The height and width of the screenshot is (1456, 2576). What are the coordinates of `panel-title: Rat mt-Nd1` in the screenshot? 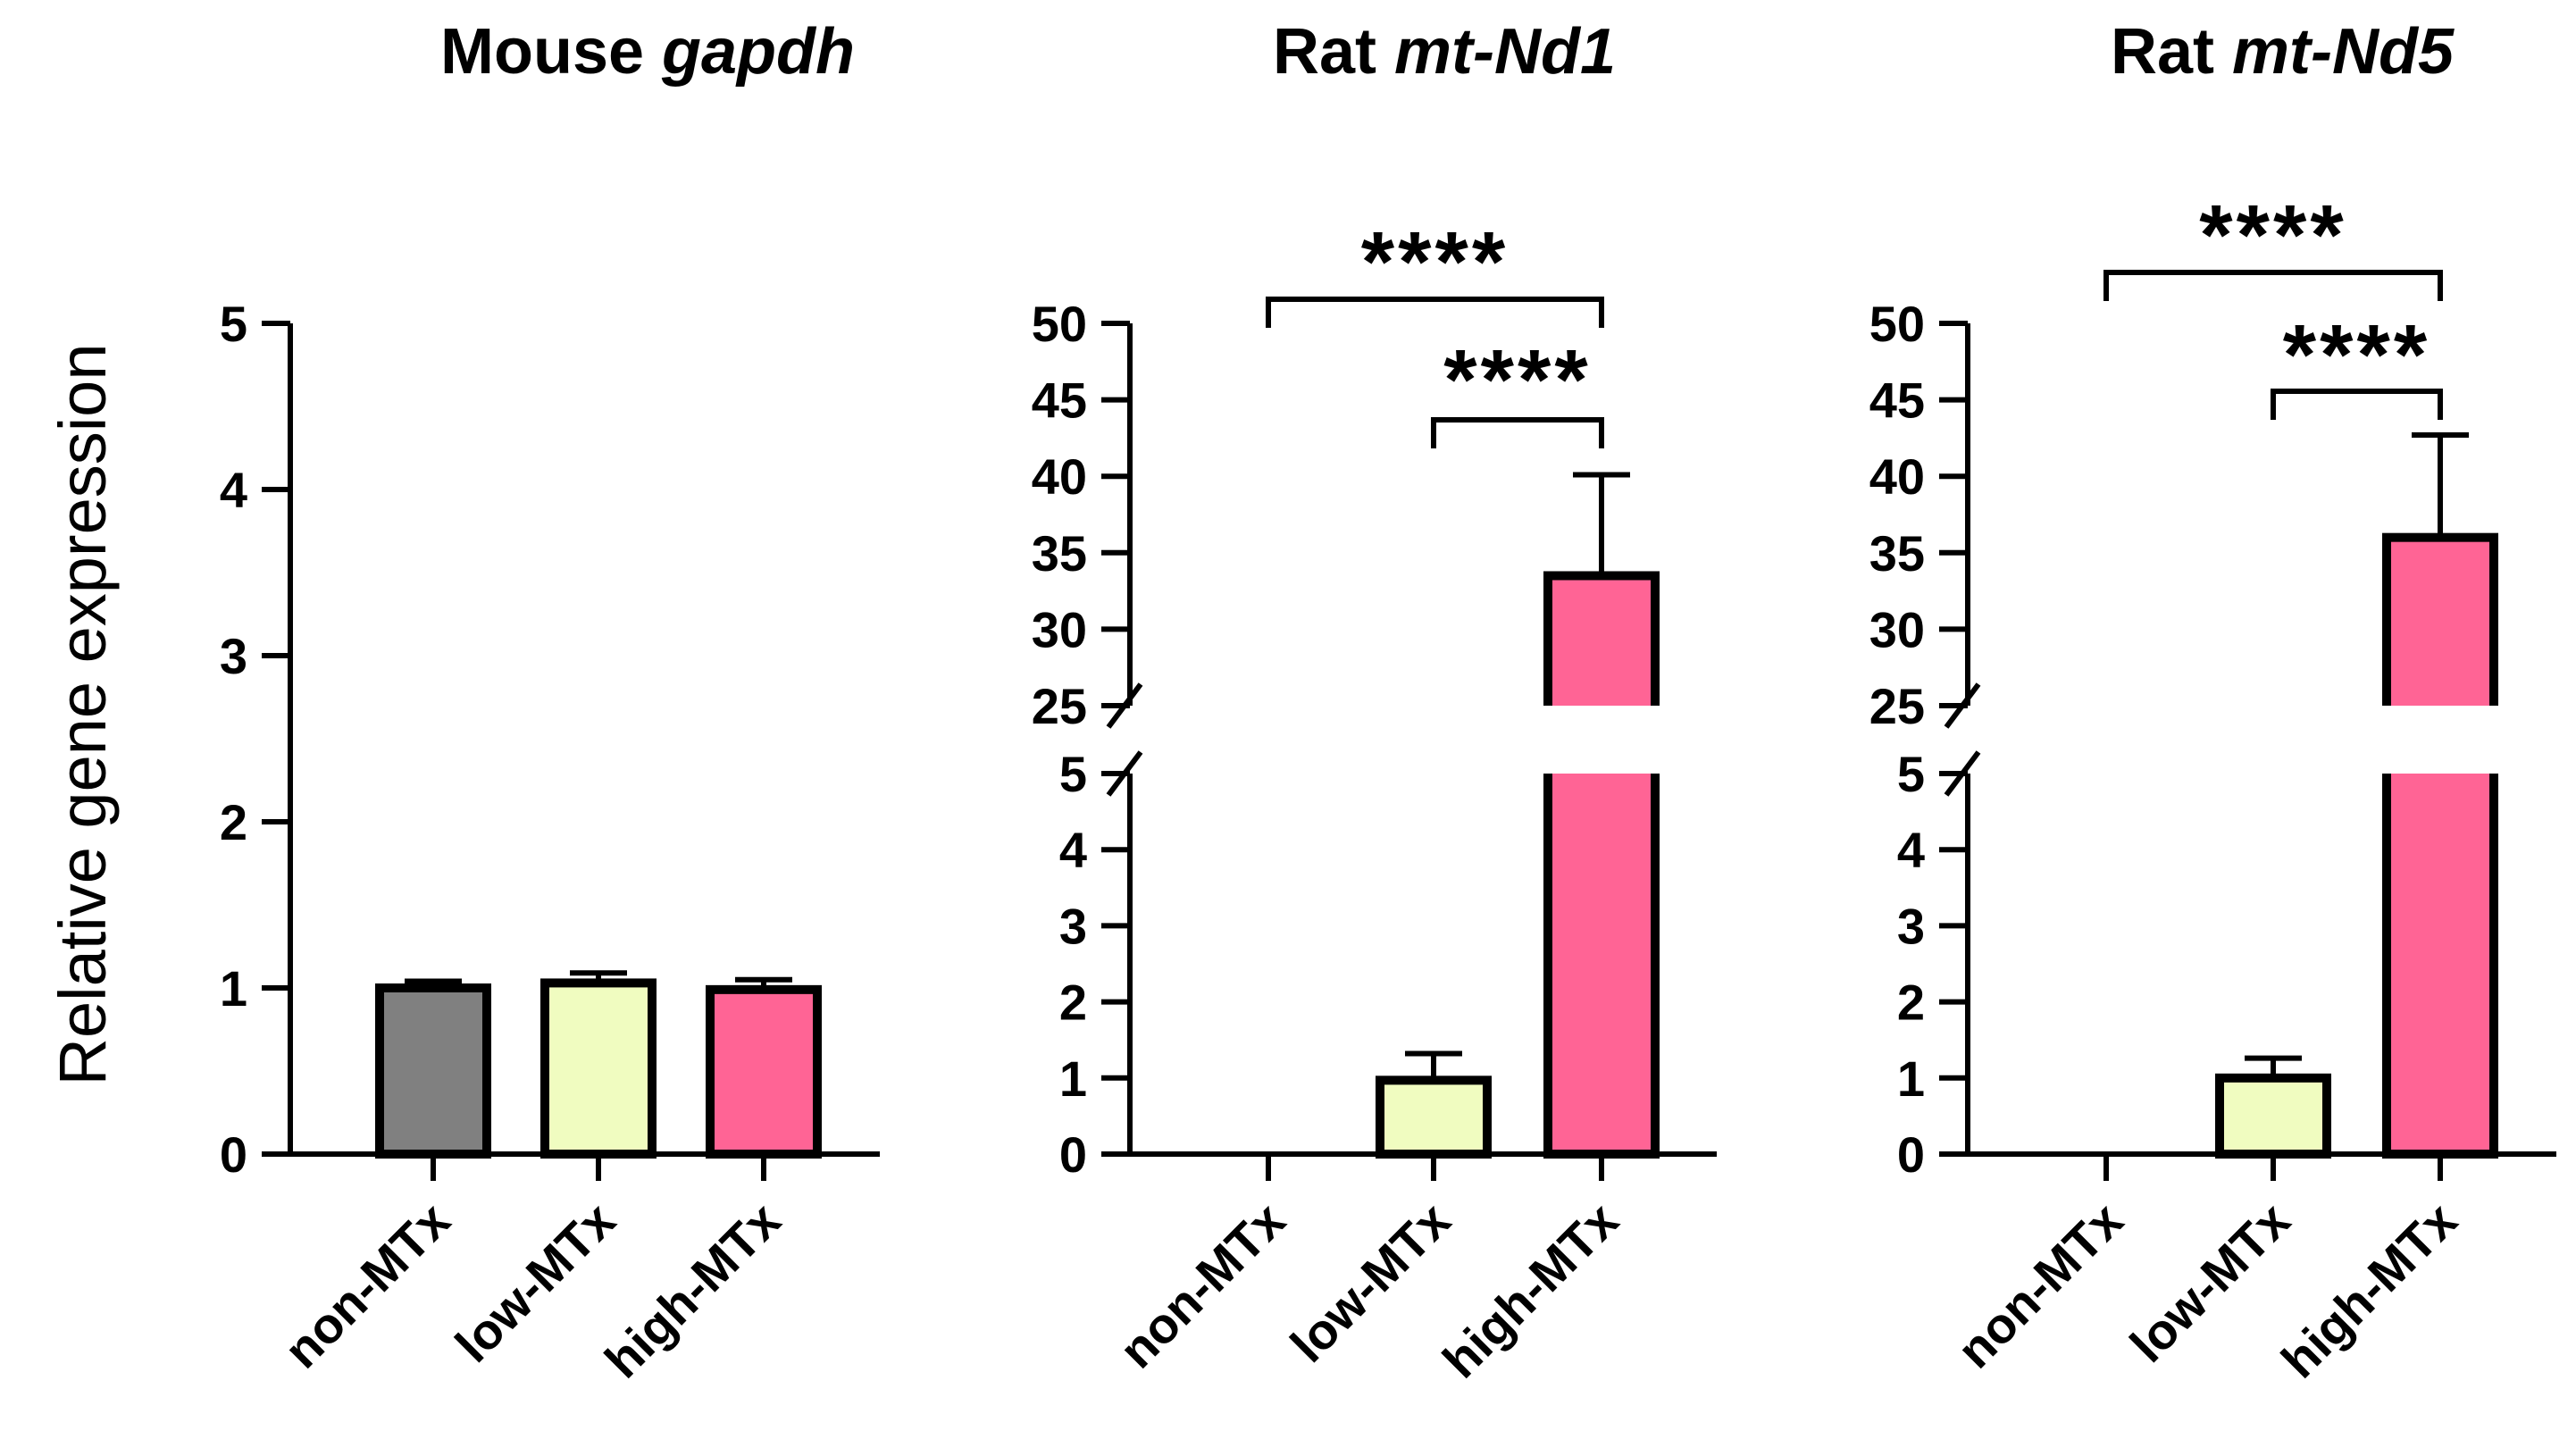 It's located at (1445, 52).